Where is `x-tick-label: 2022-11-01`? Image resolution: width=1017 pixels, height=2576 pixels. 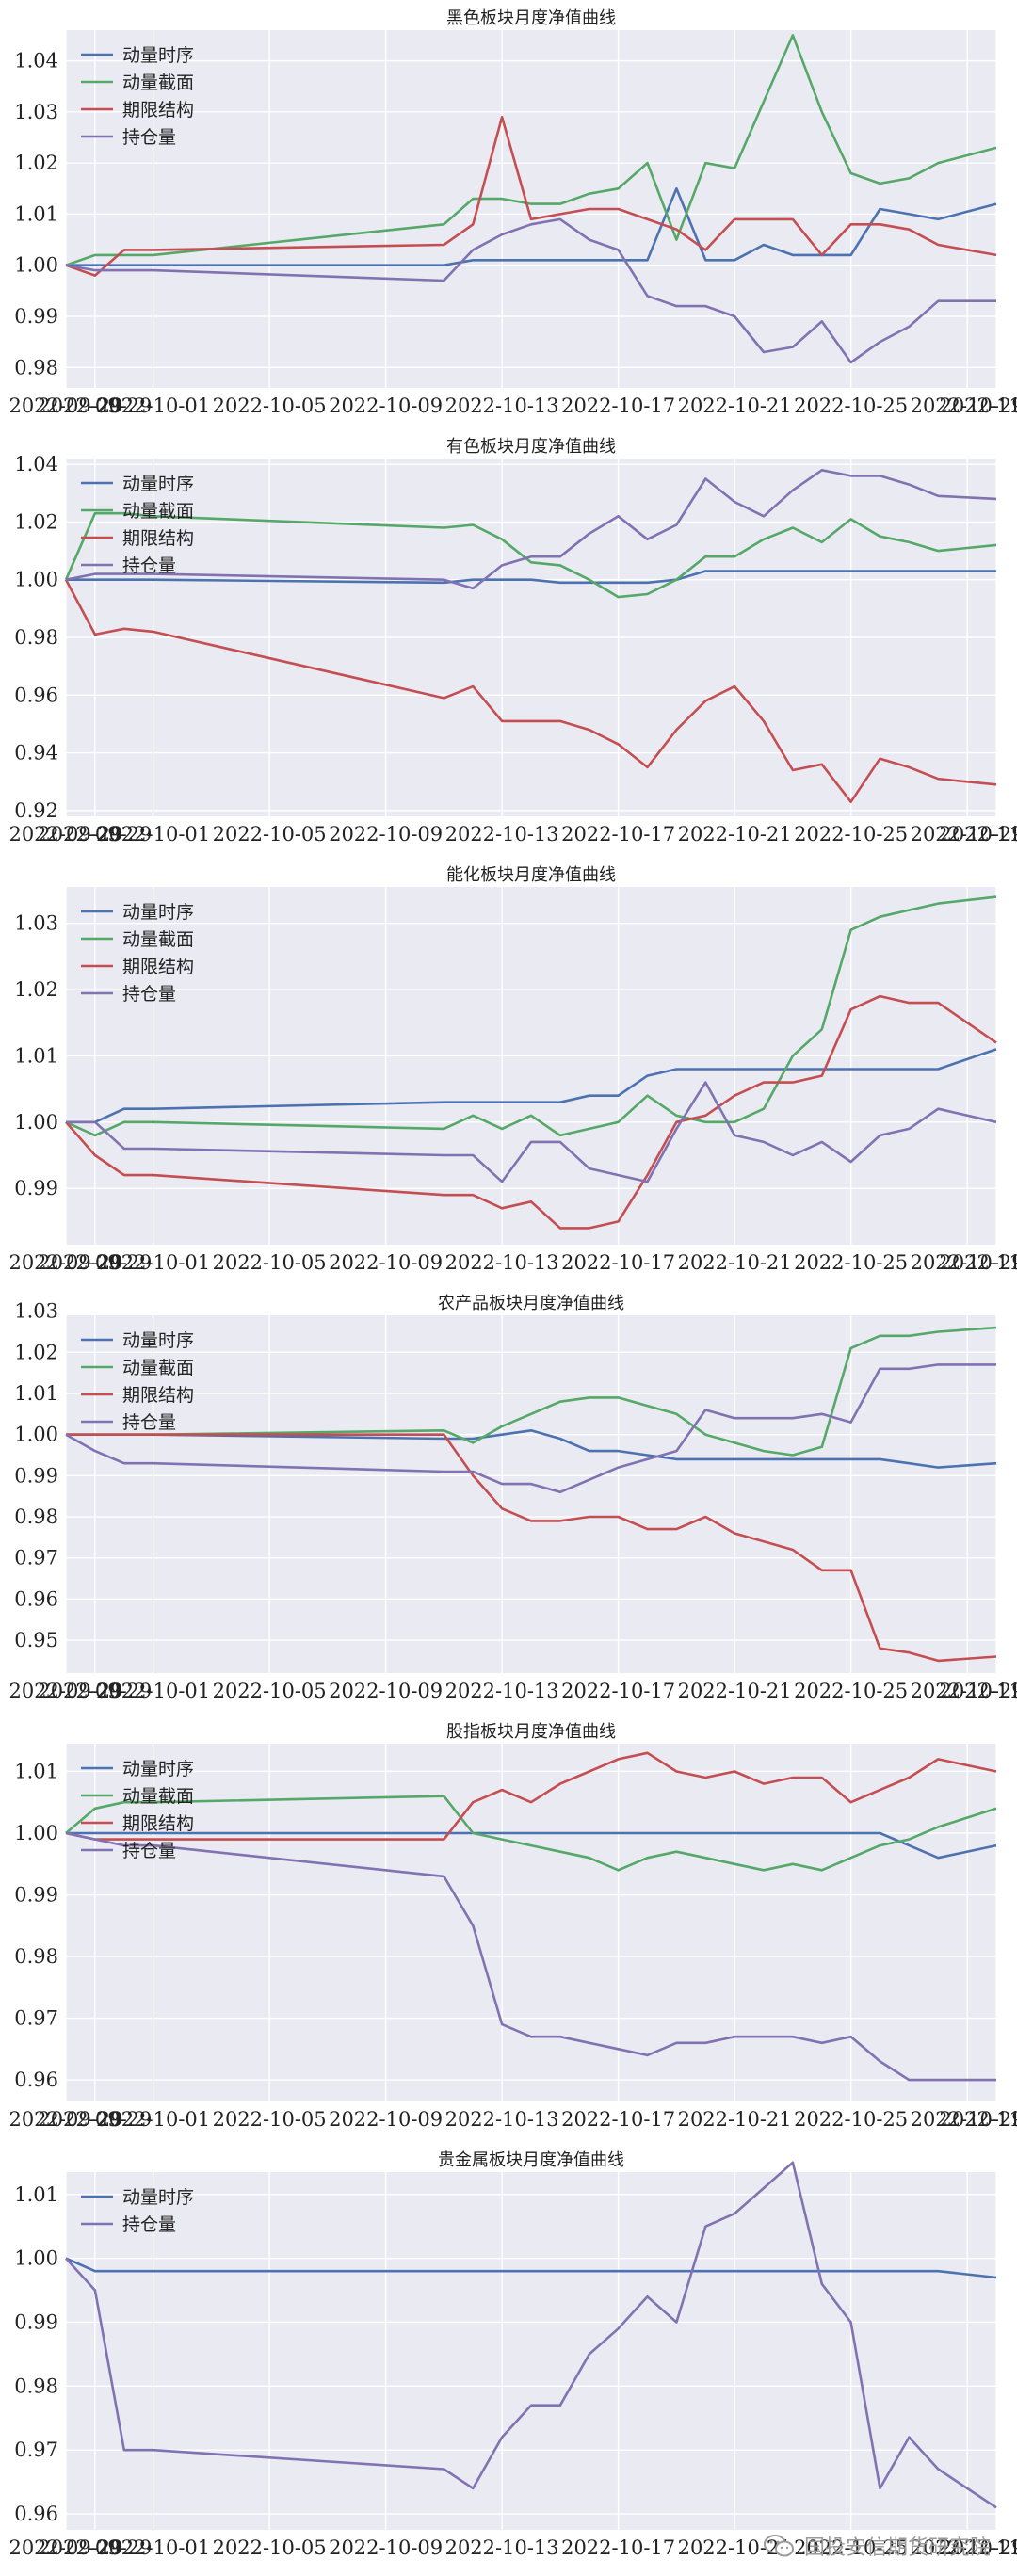
x-tick-label: 2022-11-01 is located at coordinates (978, 1262).